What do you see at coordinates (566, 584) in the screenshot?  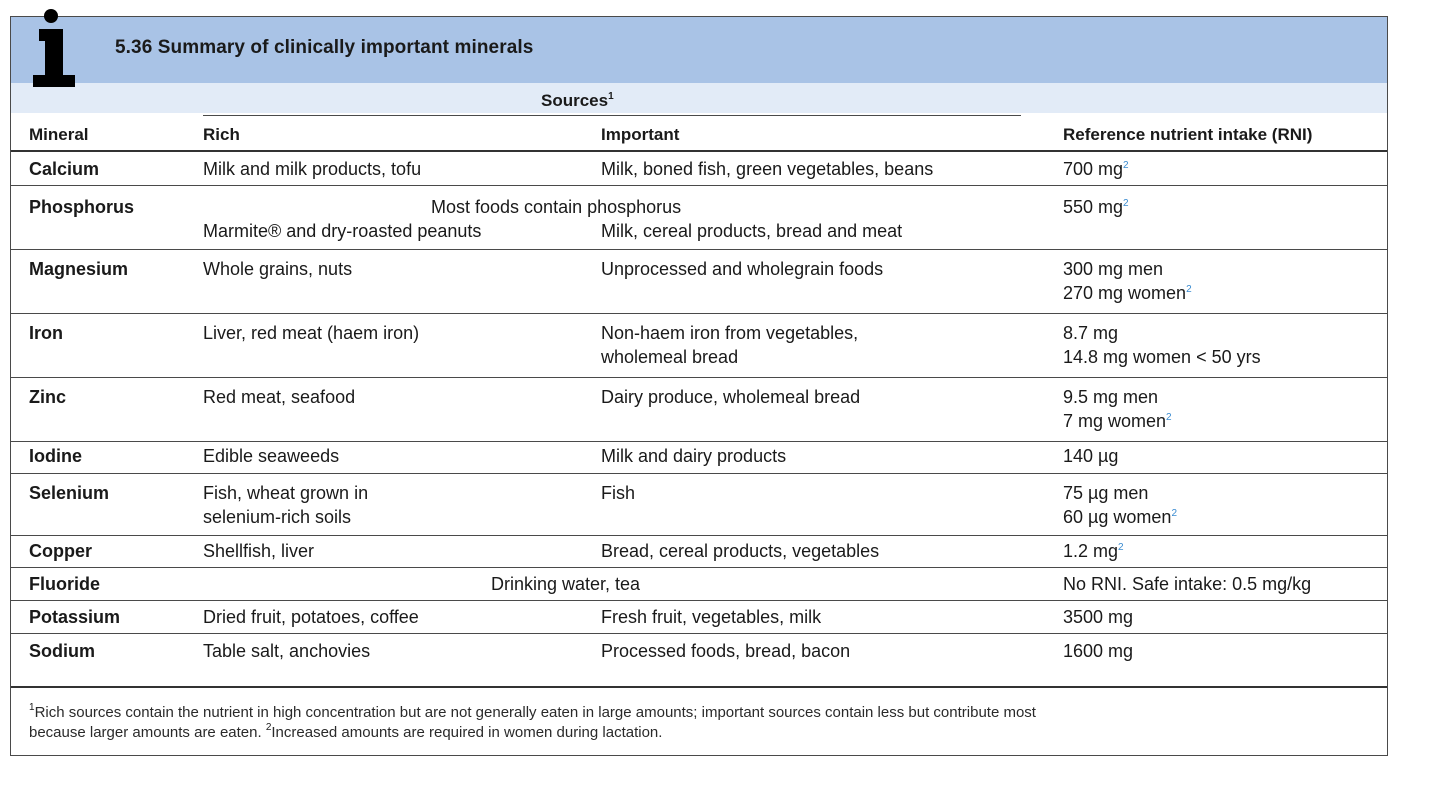 I see `combined-source: Drinking water, tea` at bounding box center [566, 584].